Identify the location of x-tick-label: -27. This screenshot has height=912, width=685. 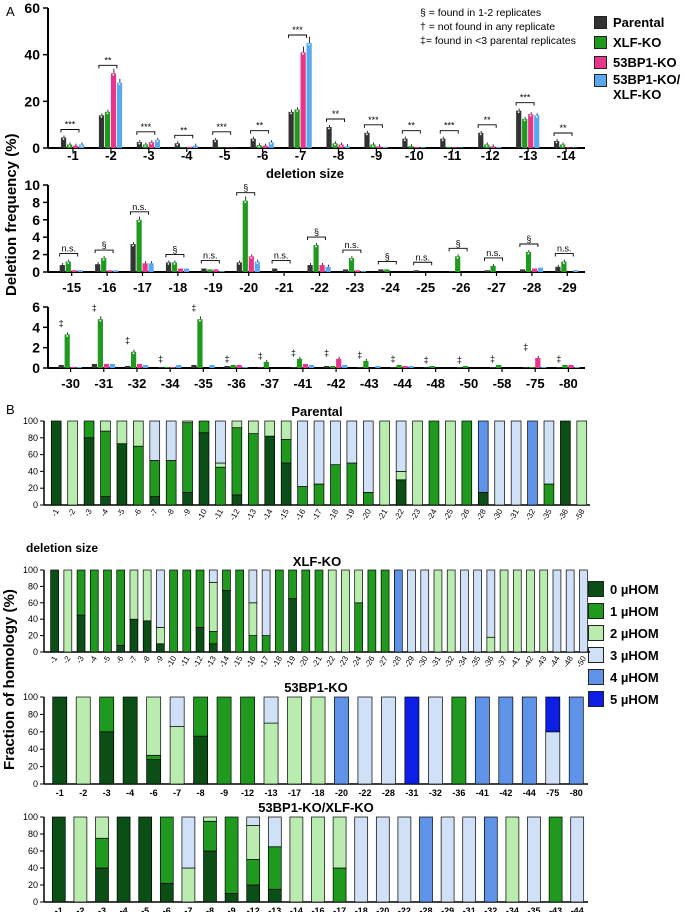
(496, 287).